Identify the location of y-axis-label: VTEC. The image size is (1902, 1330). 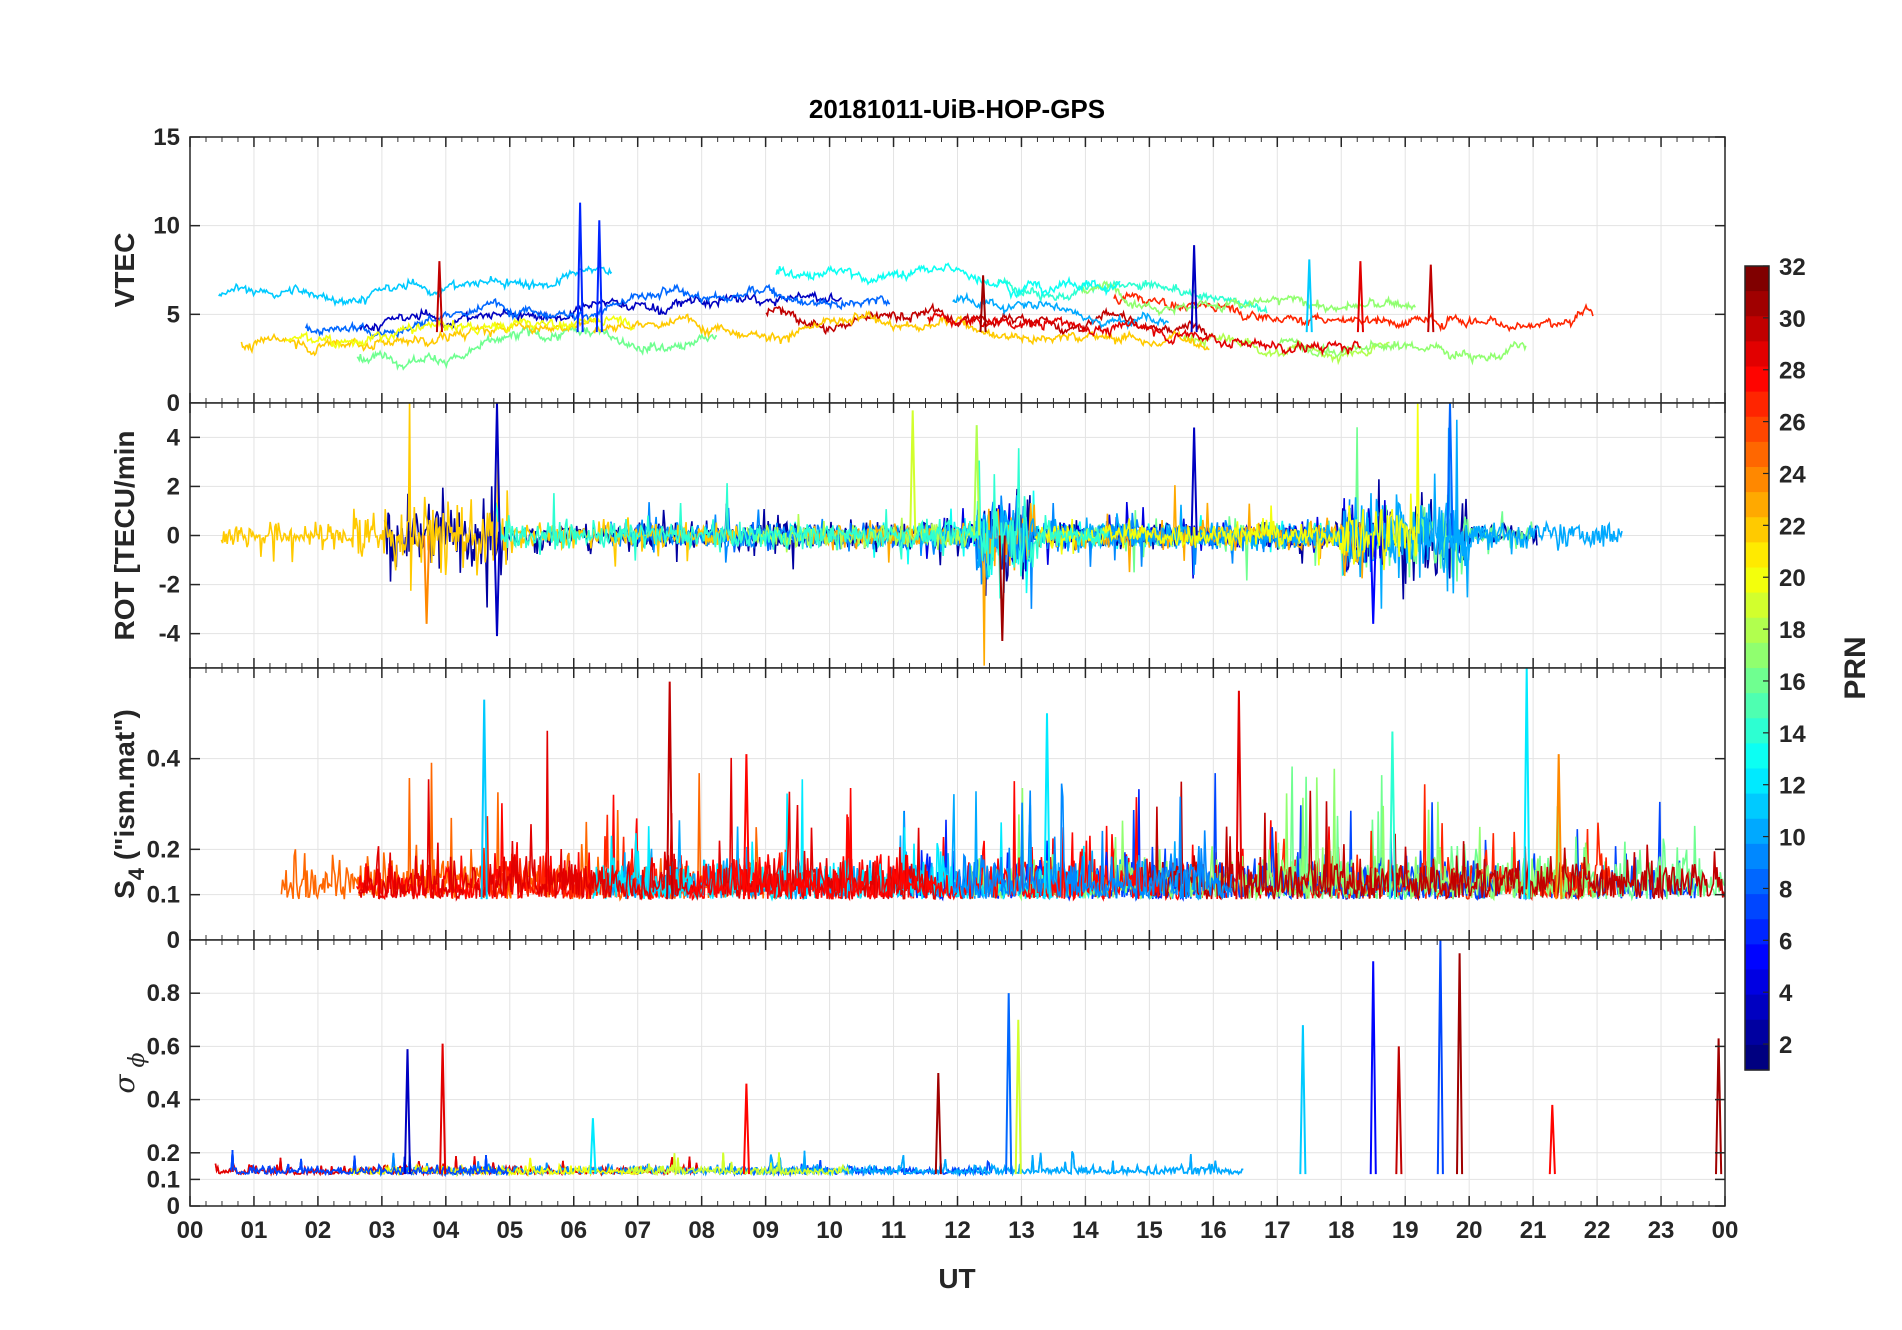
(124, 270).